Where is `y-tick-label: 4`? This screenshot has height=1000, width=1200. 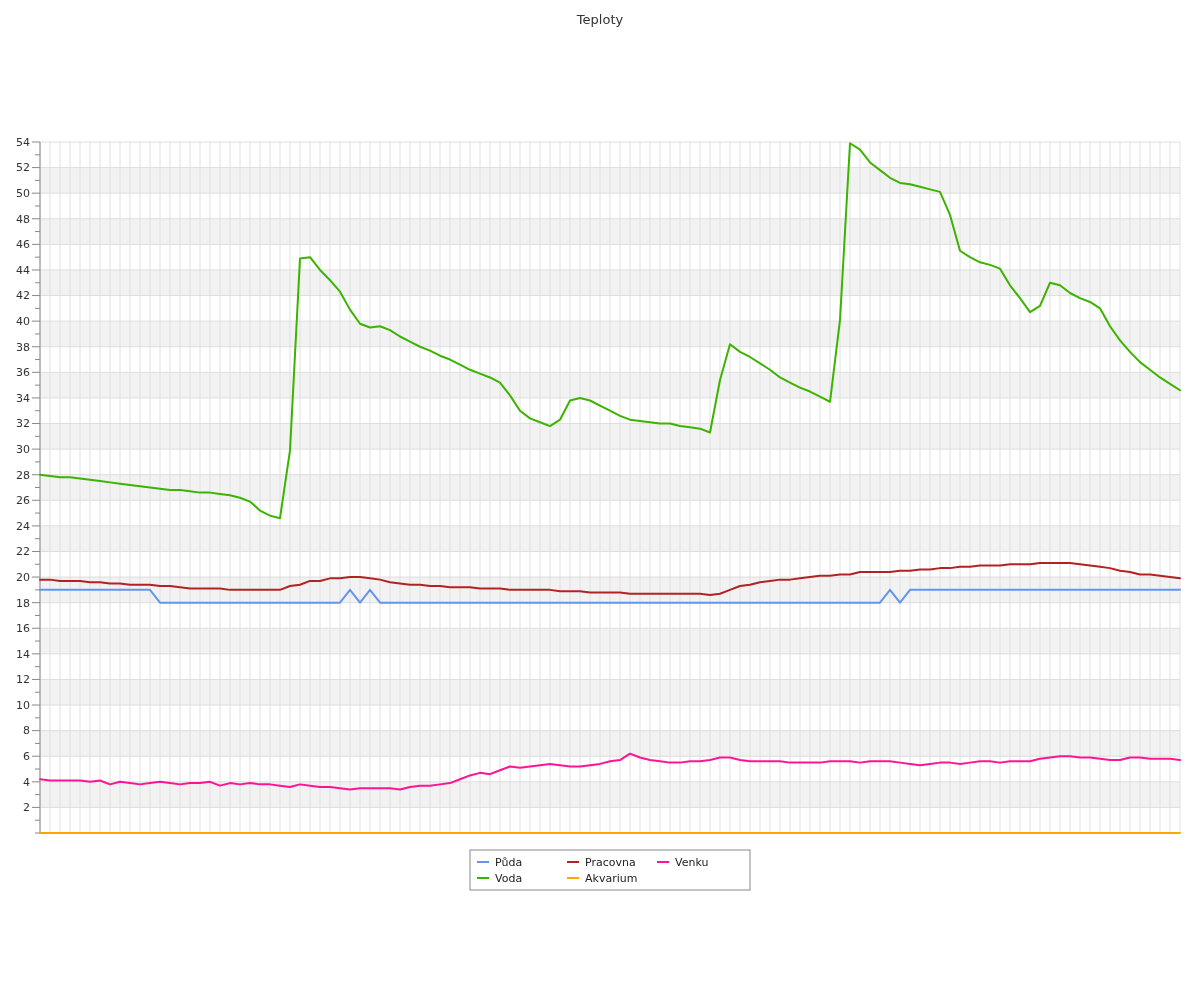 y-tick-label: 4 is located at coordinates (26, 782).